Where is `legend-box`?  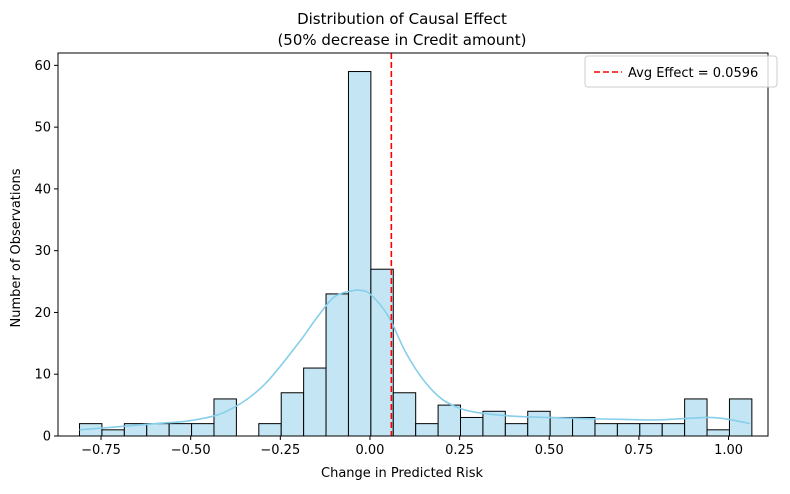 legend-box is located at coordinates (681, 71).